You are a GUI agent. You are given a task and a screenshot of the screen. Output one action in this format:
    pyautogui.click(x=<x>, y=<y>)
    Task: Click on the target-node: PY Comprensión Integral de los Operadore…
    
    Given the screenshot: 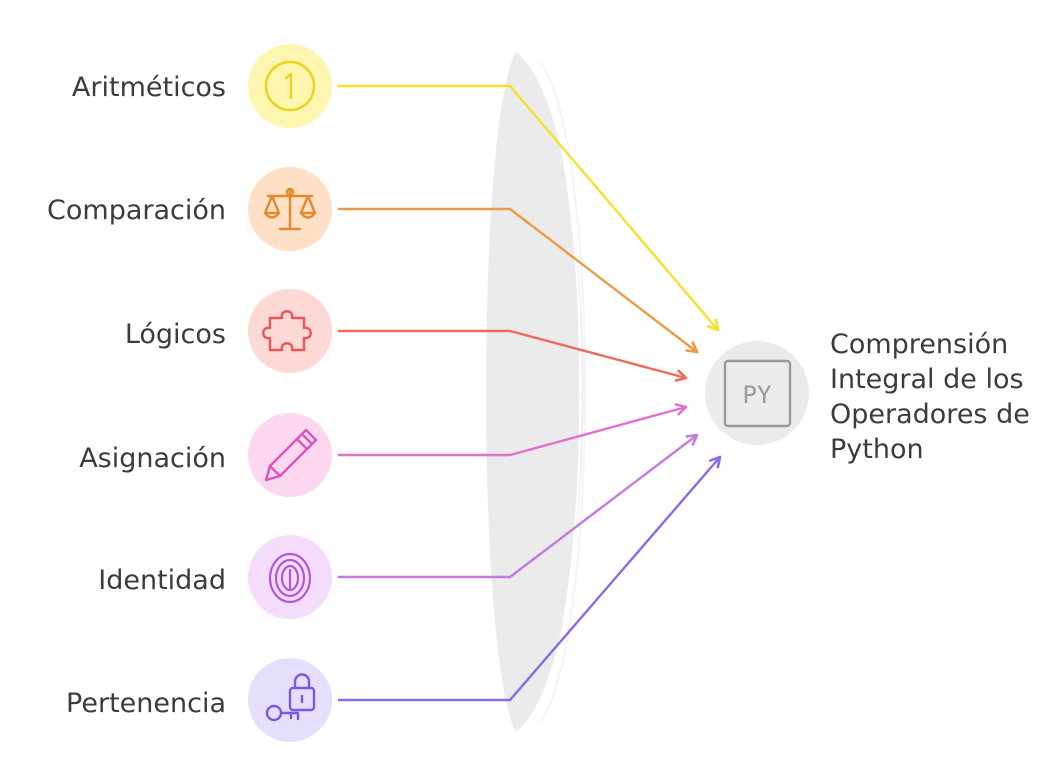 What is the action you would take?
    pyautogui.click(x=867, y=397)
    